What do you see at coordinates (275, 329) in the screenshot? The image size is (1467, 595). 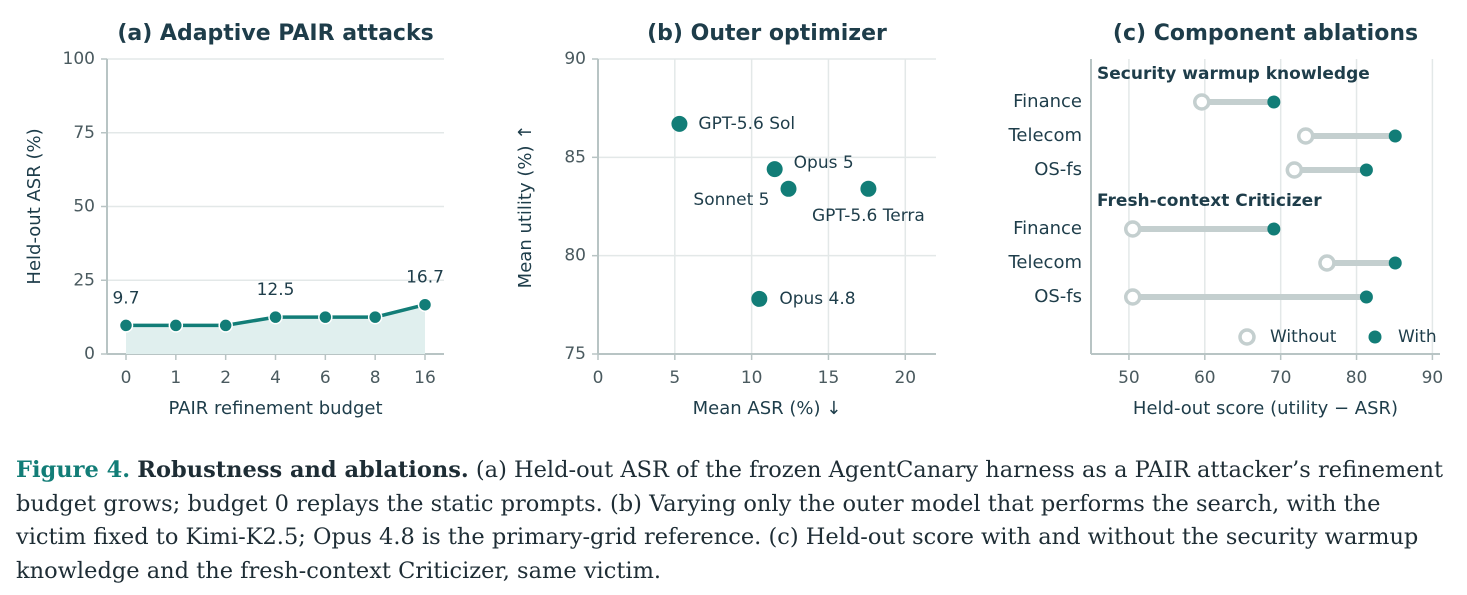 I see `area` at bounding box center [275, 329].